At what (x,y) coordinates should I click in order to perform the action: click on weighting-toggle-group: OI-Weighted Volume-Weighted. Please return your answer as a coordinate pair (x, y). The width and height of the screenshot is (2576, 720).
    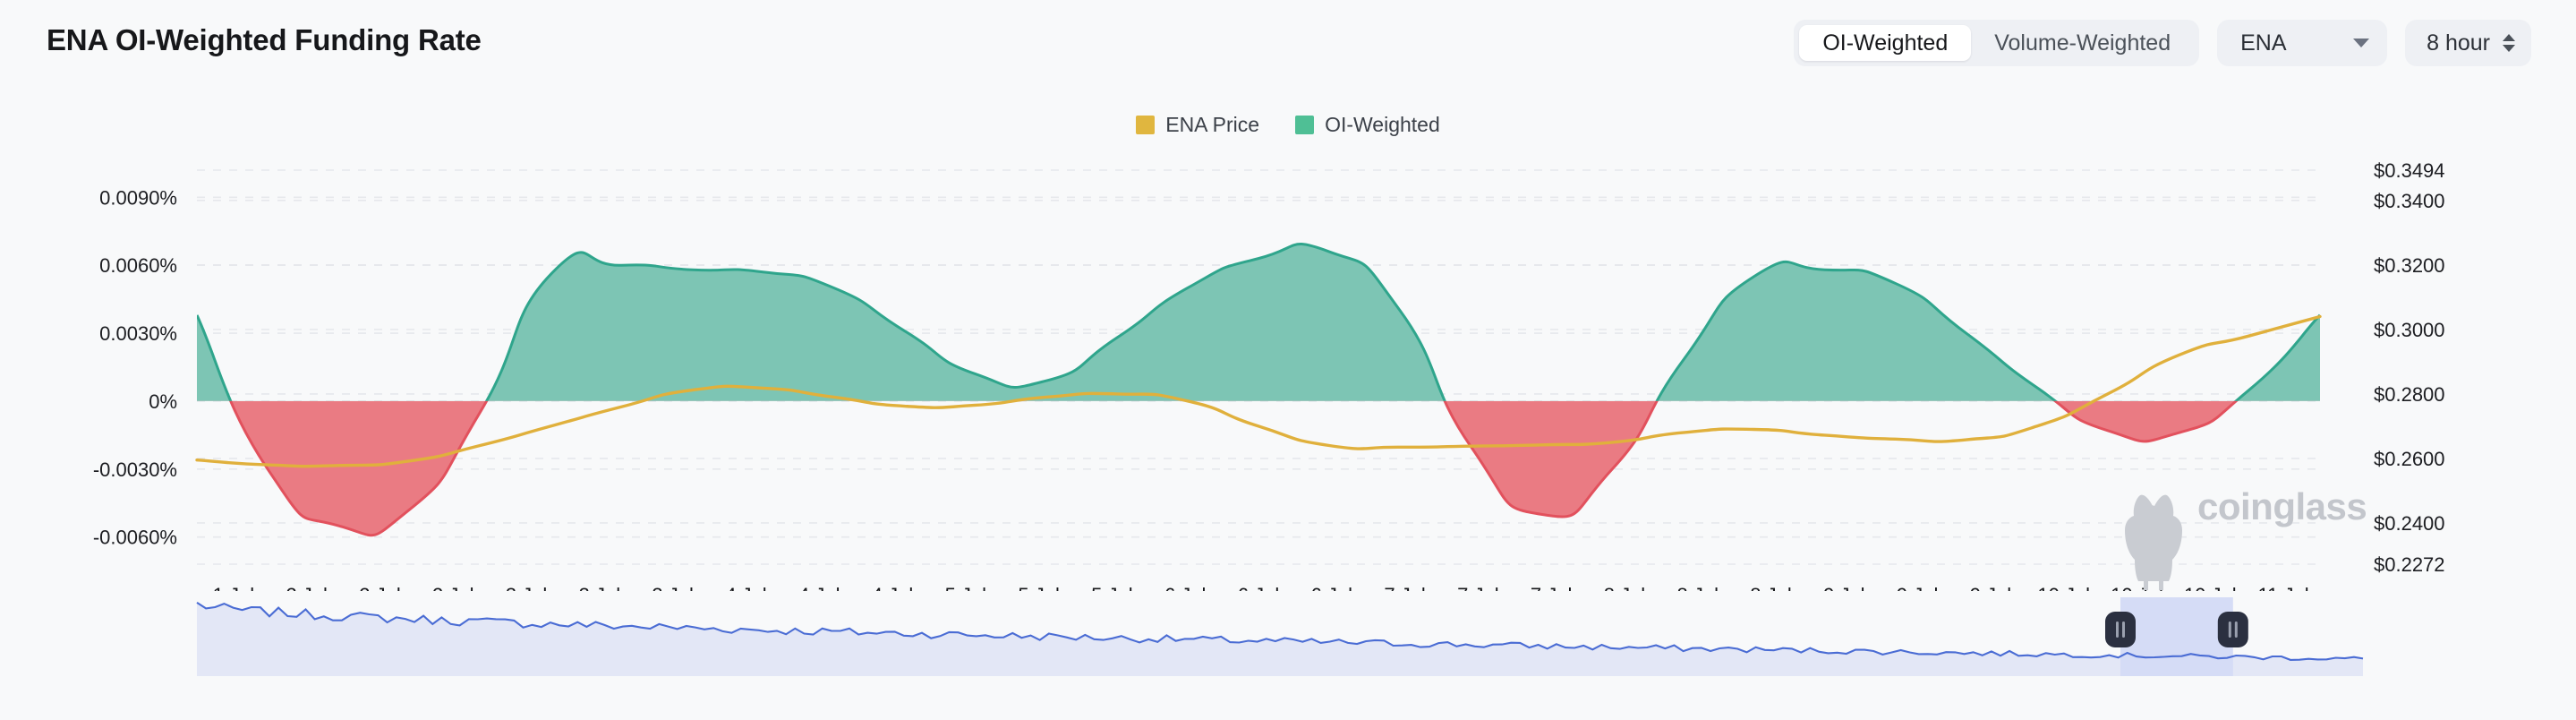
    Looking at the image, I should click on (1997, 43).